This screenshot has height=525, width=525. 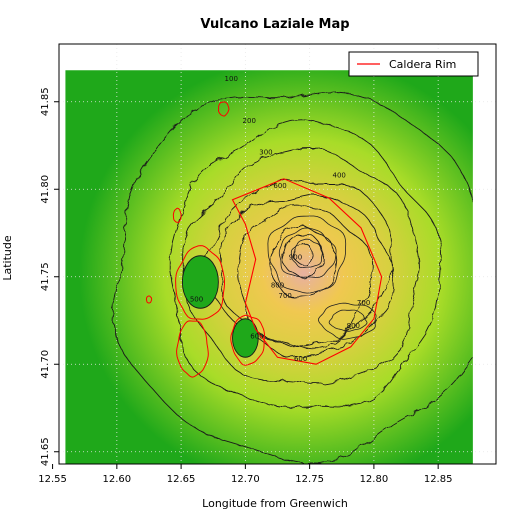 What do you see at coordinates (300, 359) in the screenshot?
I see `contour-label-extra-0: 600` at bounding box center [300, 359].